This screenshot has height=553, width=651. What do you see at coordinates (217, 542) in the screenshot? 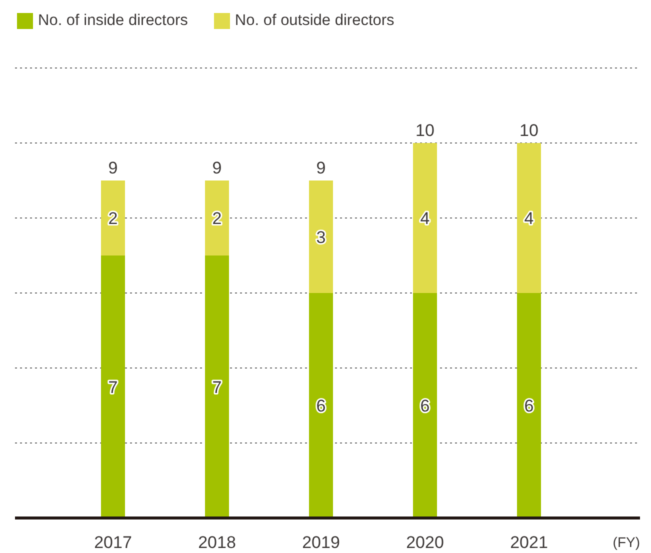
I see `x-tick-label: 2018` at bounding box center [217, 542].